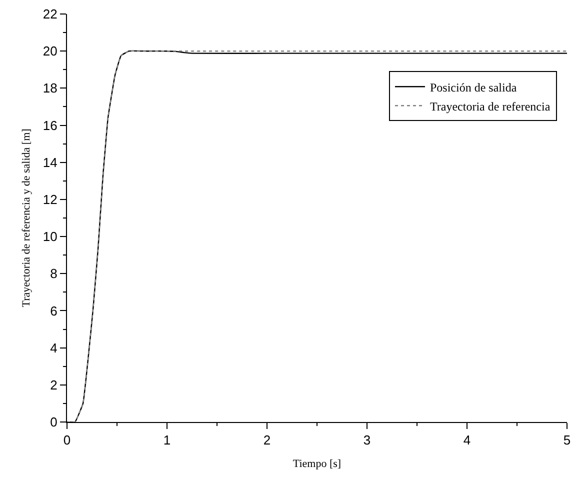  What do you see at coordinates (50, 199) in the screenshot?
I see `y-tick-label: 12` at bounding box center [50, 199].